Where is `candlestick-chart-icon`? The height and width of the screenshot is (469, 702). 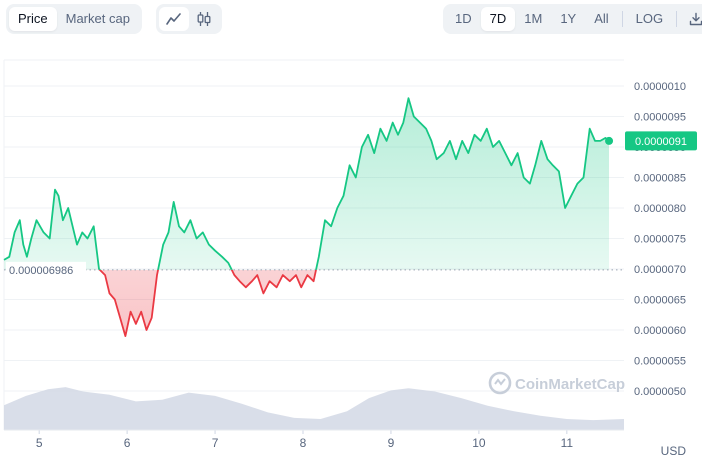 candlestick-chart-icon is located at coordinates (204, 19).